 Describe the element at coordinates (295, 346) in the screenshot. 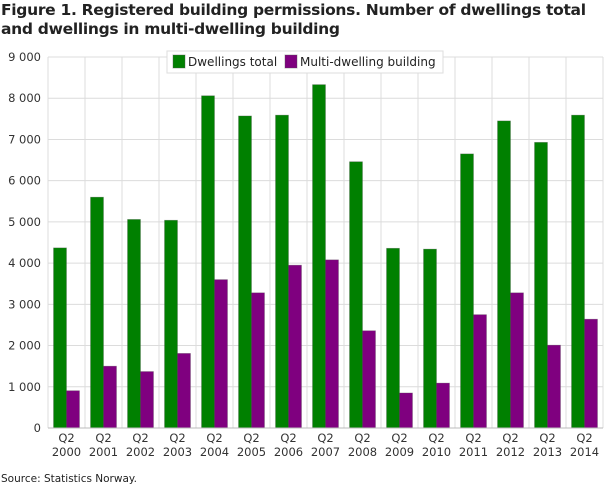

I see `bar-multi-dwelling-2006` at that location.